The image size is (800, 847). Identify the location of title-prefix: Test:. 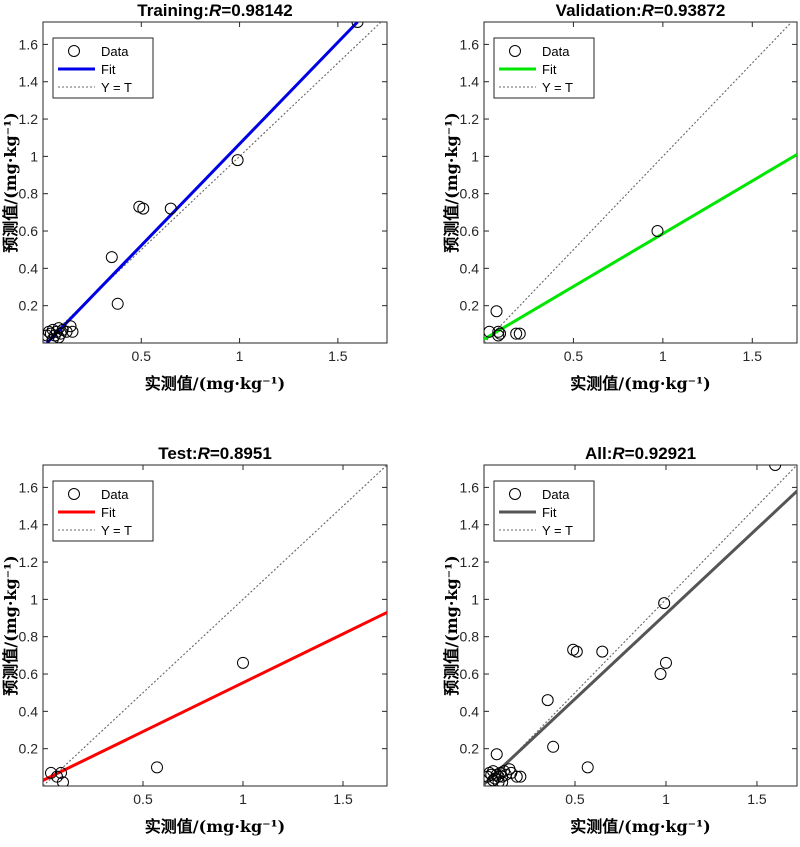
(177, 453).